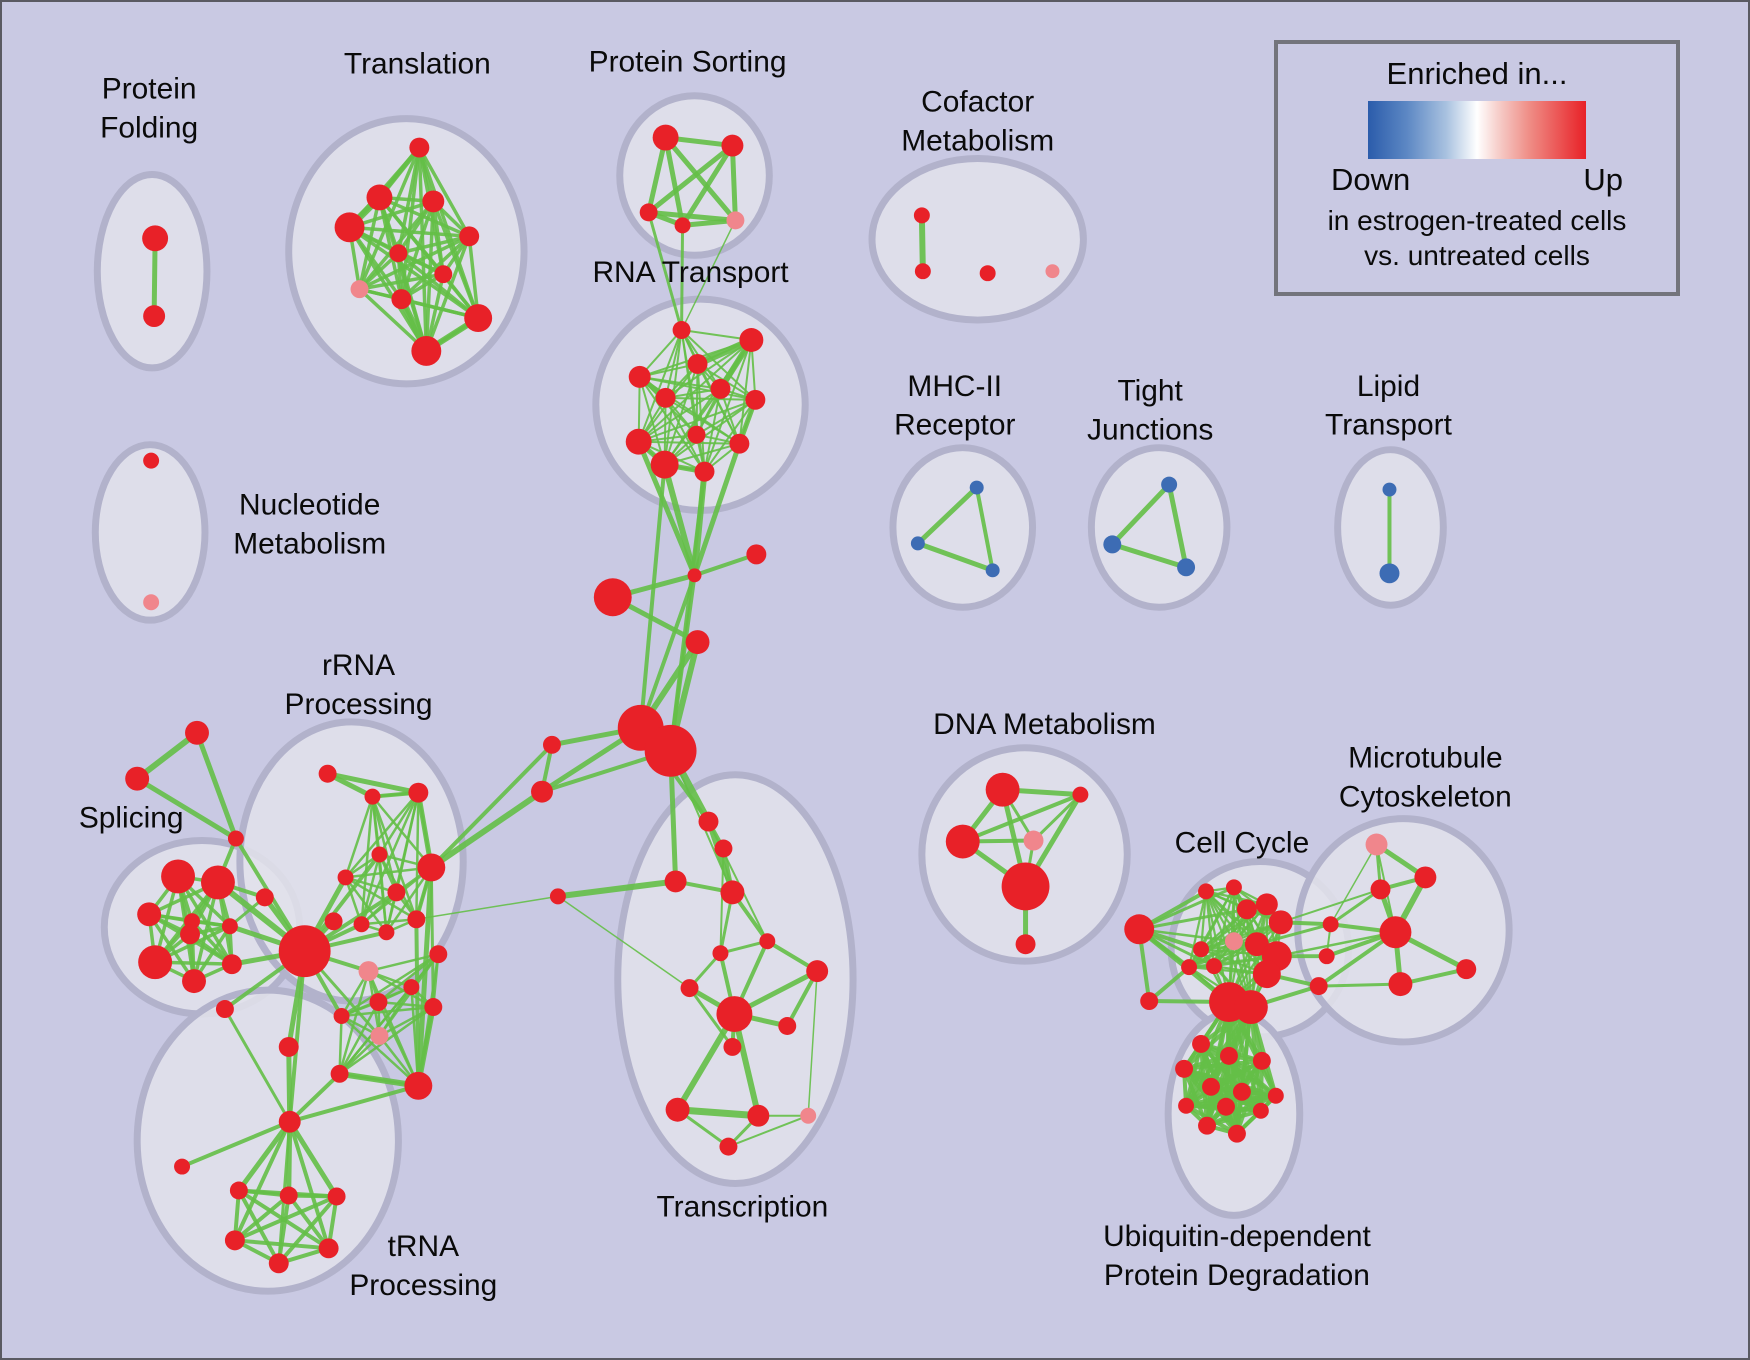 This screenshot has height=1360, width=1750. What do you see at coordinates (977, 140) in the screenshot?
I see `cluster-label-cofactor-metabolism-line2: Metabolism` at bounding box center [977, 140].